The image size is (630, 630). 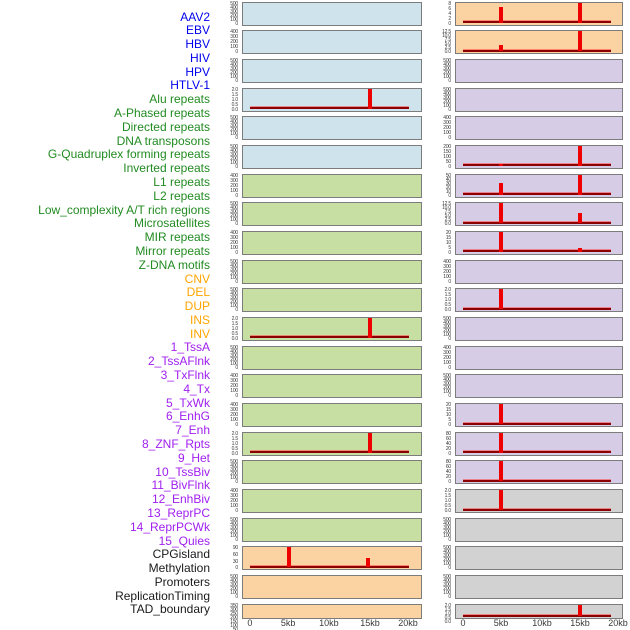 I want to click on panel-del, so click(x=332, y=587).